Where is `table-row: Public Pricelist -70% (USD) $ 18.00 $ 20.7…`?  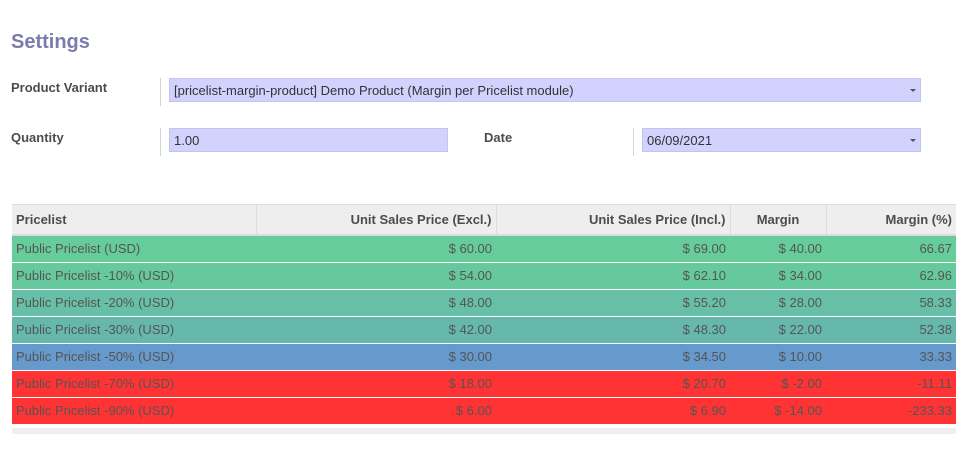
table-row: Public Pricelist -70% (USD) $ 18.00 $ 20.7… is located at coordinates (484, 383).